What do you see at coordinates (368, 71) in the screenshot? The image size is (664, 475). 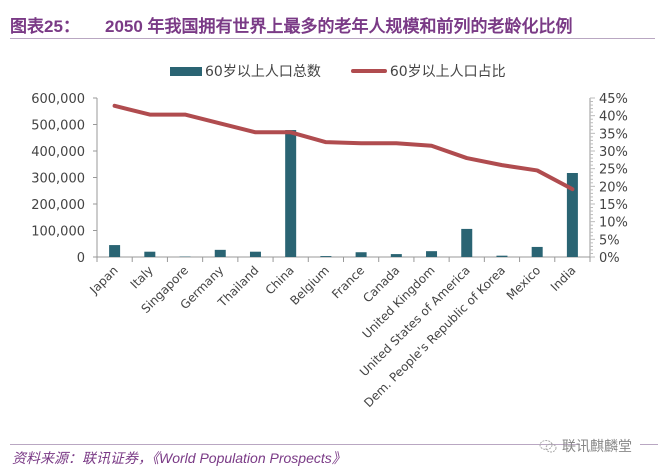 I see `legend-swatch-line` at bounding box center [368, 71].